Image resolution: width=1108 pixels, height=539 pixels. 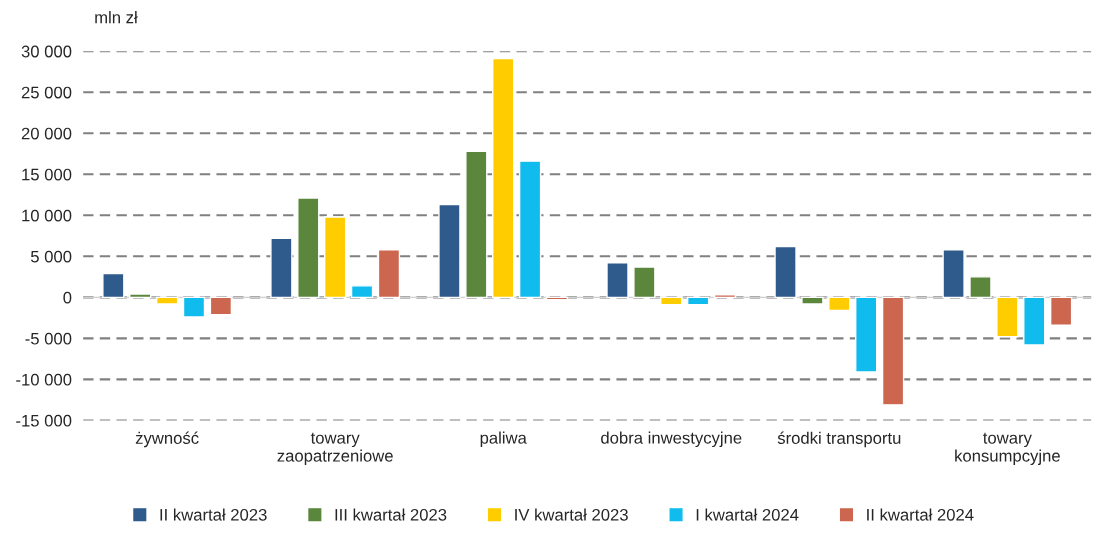 I want to click on legend-label: II kwartał 2024, so click(x=920, y=514).